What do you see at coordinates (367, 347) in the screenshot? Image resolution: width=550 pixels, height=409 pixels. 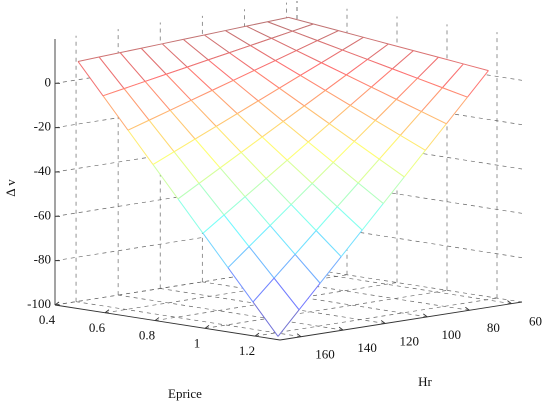 I see `y-tick-label: 140` at bounding box center [367, 347].